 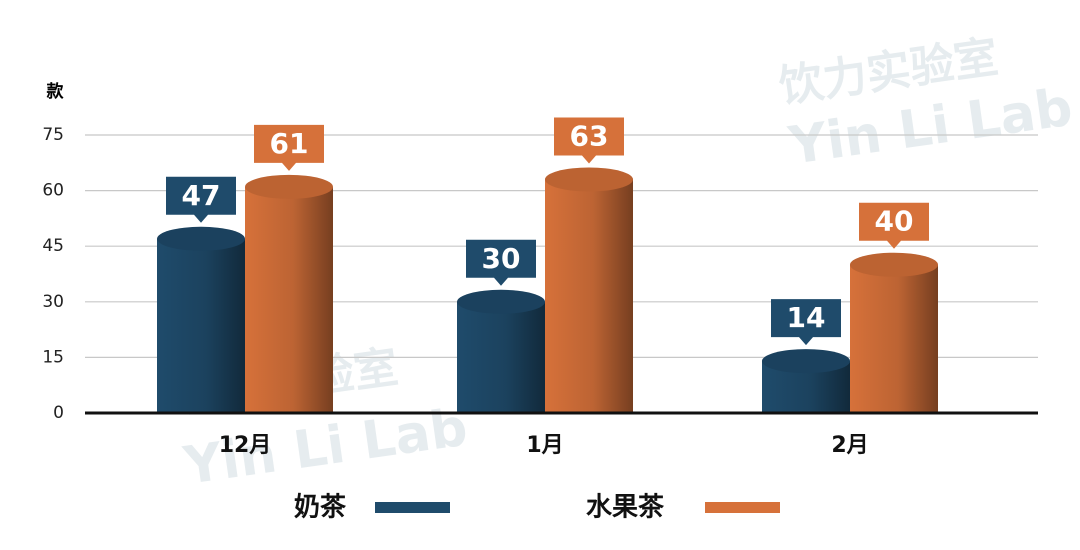 What do you see at coordinates (544, 445) in the screenshot?
I see `x-tick-label: 1月` at bounding box center [544, 445].